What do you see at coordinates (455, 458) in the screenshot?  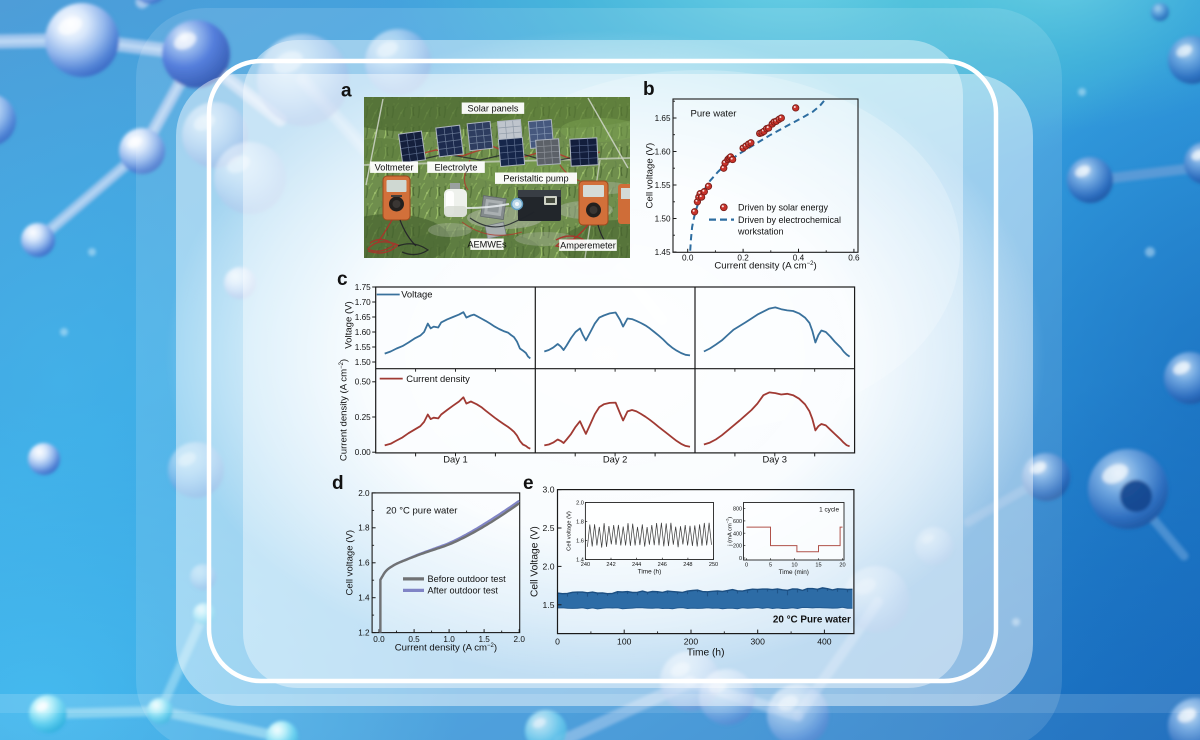 I see `svg-text: Day 1` at bounding box center [455, 458].